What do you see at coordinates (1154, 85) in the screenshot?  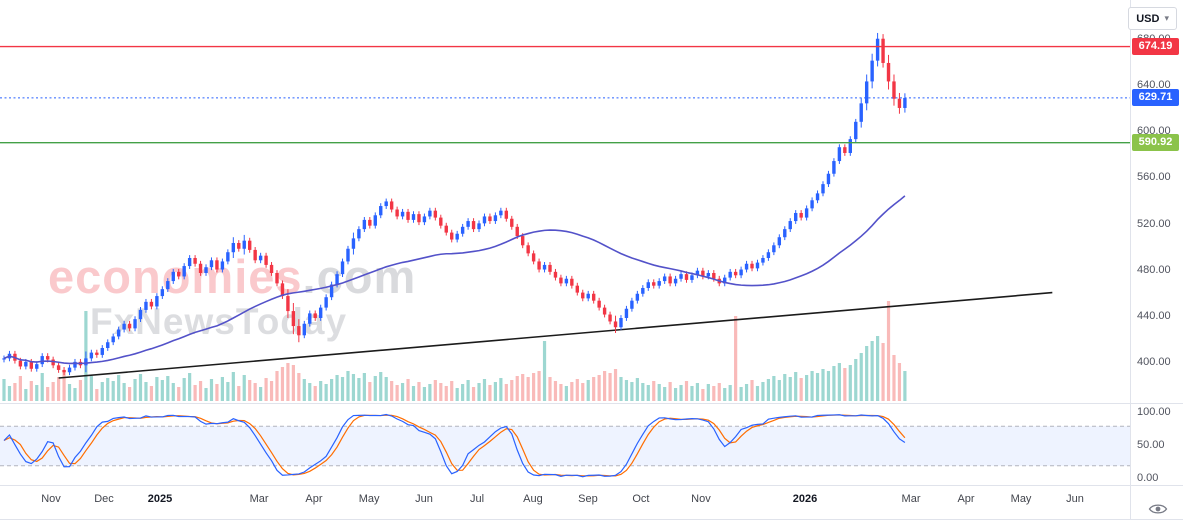 I see `price-tick-label: 640.00` at bounding box center [1154, 85].